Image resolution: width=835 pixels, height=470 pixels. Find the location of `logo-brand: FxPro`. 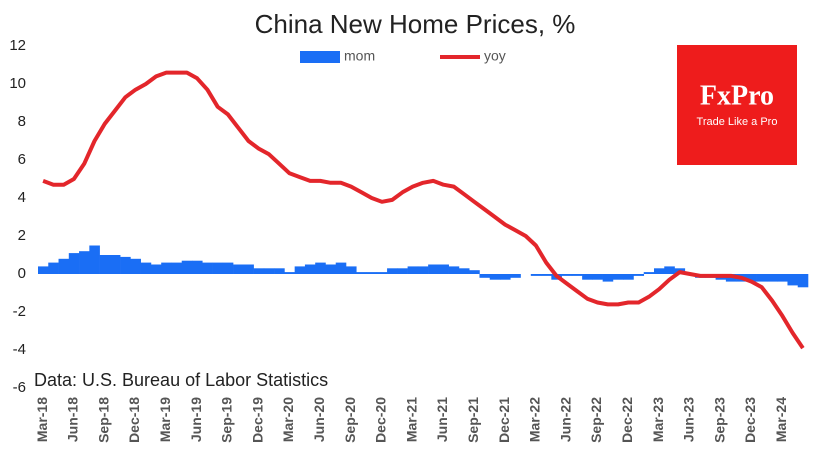

logo-brand: FxPro is located at coordinates (737, 95).